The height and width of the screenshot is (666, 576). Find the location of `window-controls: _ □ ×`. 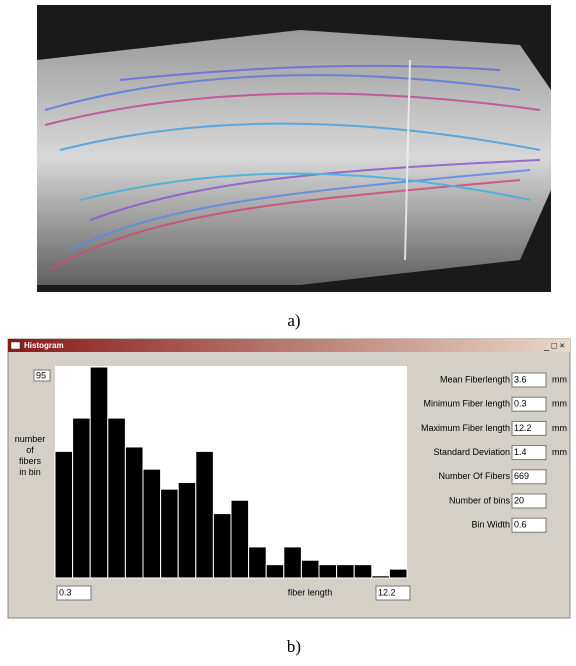

window-controls: _ □ × is located at coordinates (554, 345).